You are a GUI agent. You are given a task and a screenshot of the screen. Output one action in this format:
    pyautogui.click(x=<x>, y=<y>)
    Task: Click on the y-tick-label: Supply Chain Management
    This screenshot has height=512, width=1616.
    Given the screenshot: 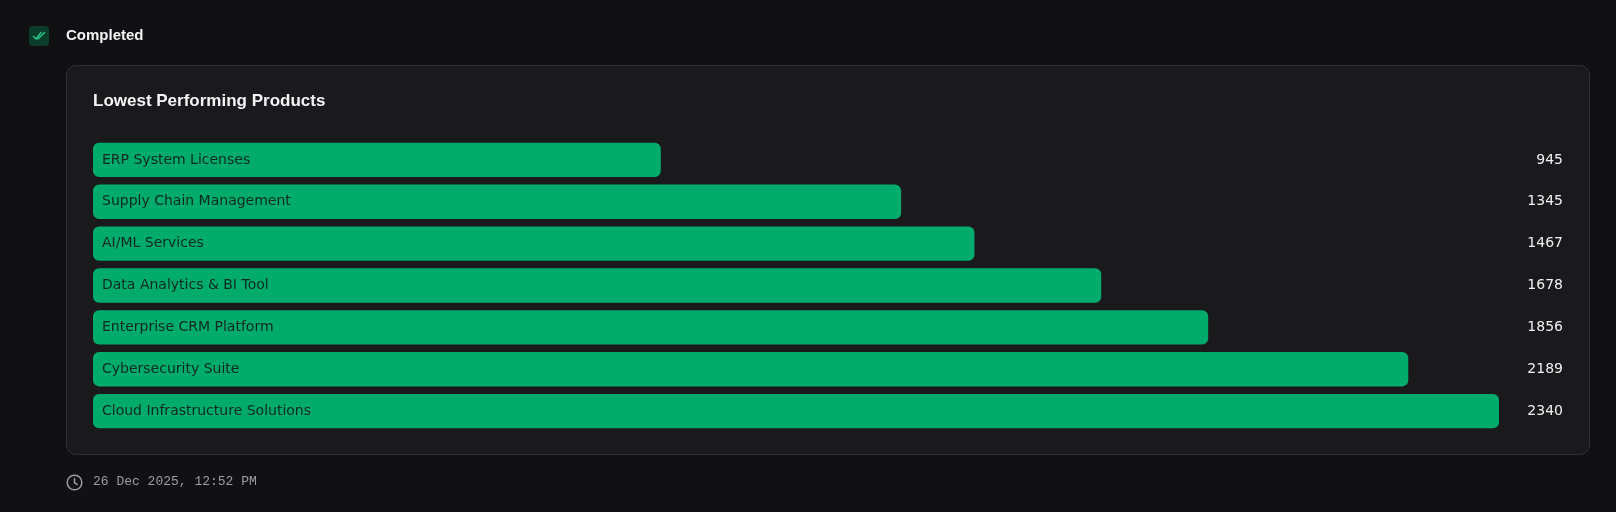 What is the action you would take?
    pyautogui.click(x=197, y=200)
    